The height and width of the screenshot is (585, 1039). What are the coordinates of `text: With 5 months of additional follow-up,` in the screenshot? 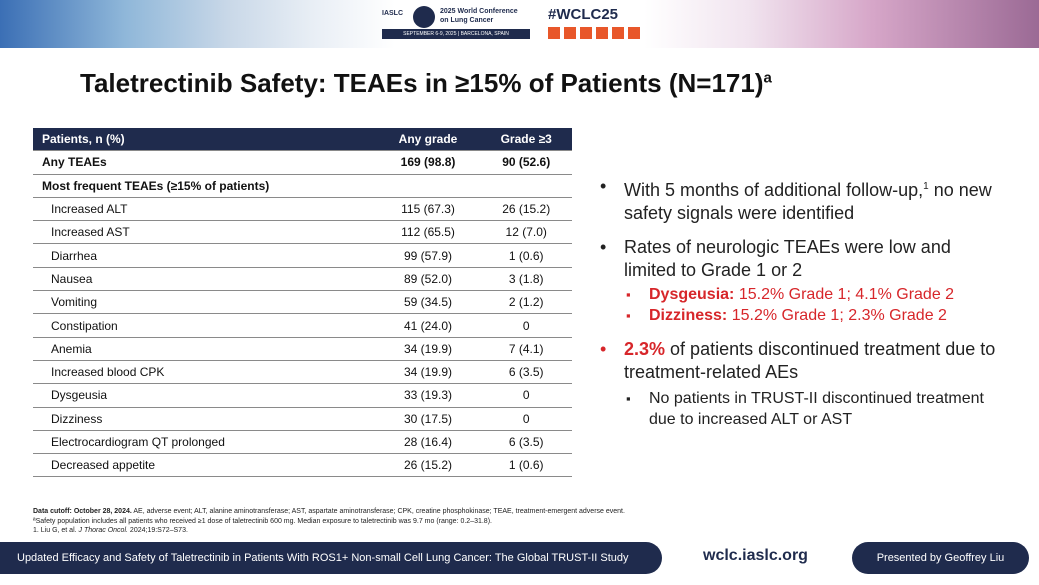 It's located at (774, 190).